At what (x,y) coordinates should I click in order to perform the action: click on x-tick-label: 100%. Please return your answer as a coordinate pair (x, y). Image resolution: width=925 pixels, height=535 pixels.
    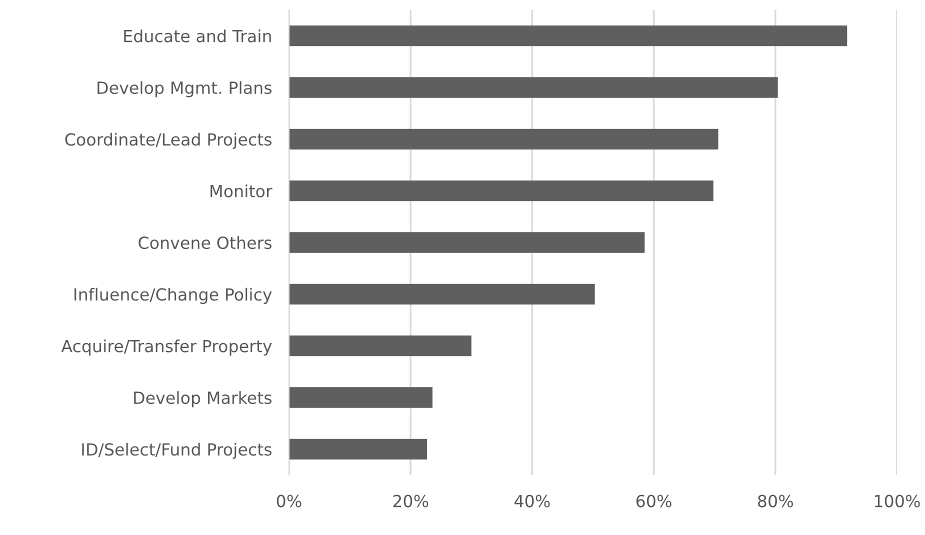
    Looking at the image, I should click on (897, 501).